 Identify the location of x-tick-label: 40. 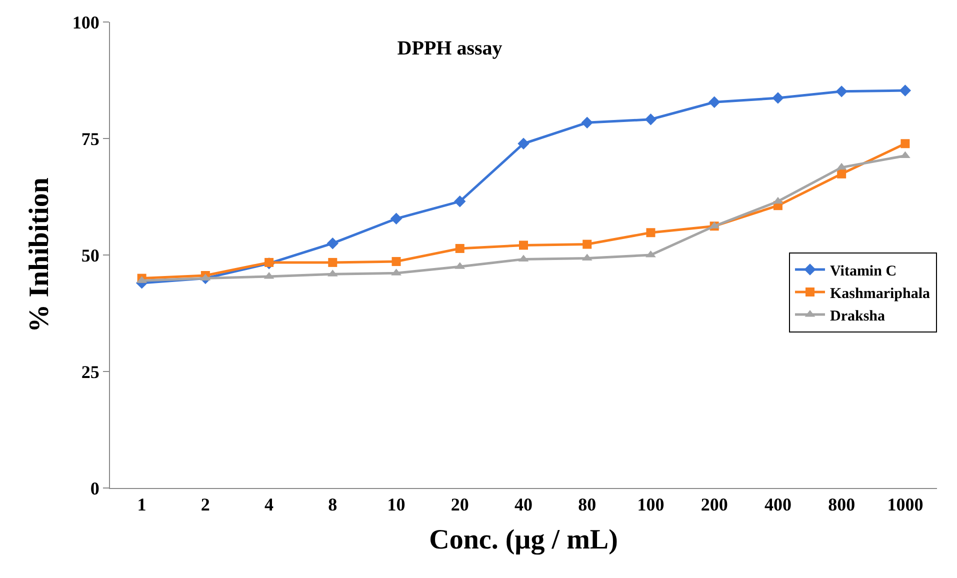
(523, 504).